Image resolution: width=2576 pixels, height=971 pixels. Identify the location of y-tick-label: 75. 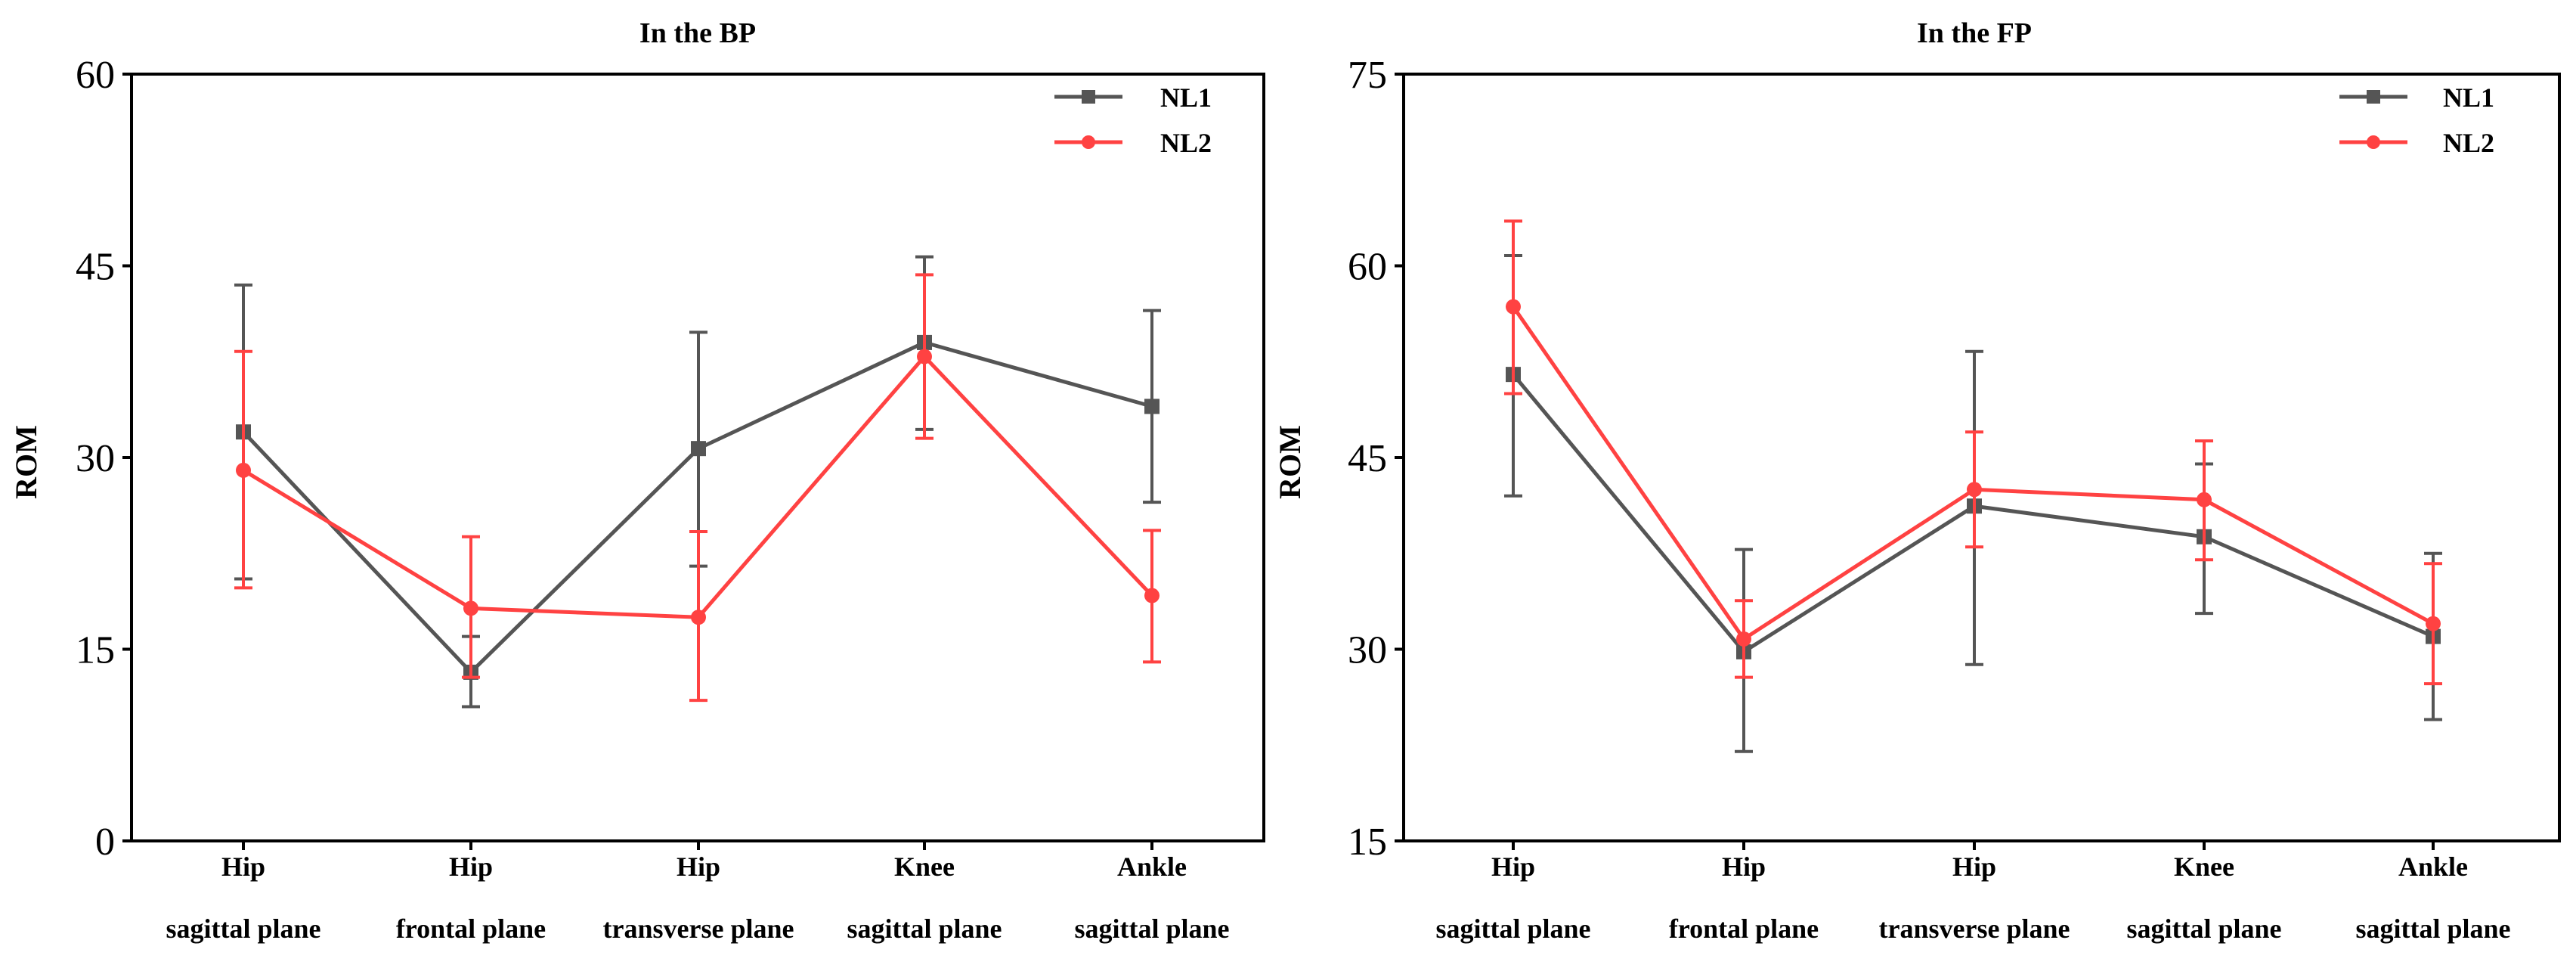
(1367, 76).